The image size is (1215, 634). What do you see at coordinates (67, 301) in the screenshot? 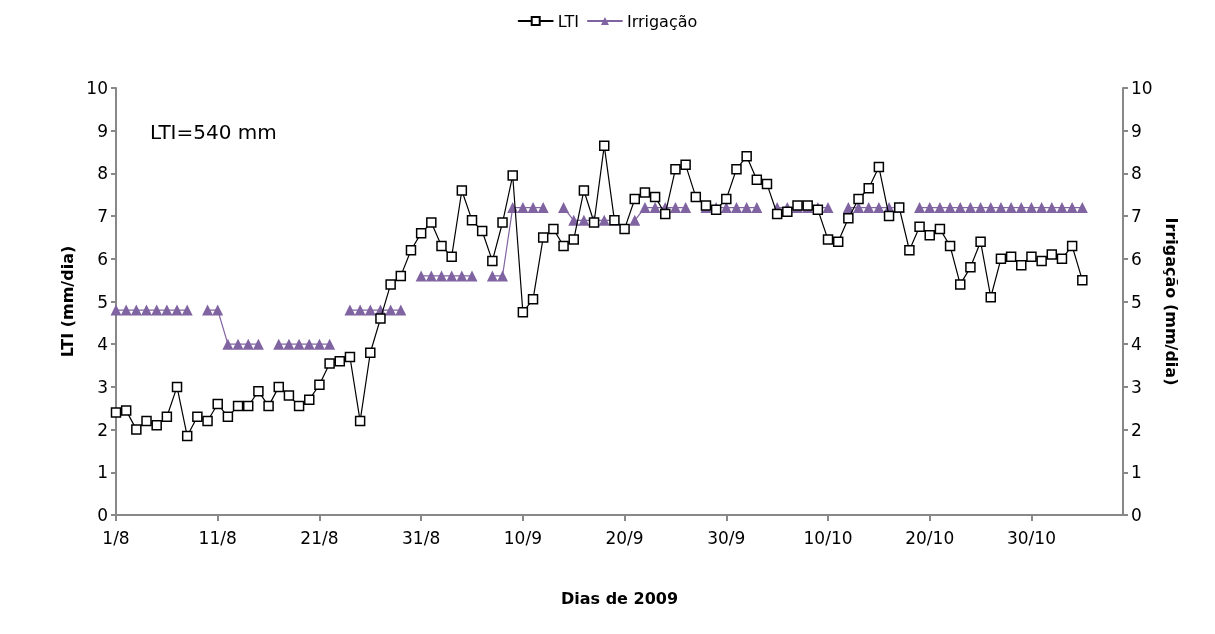
I see `y-axis-title: LTI (mm/dia)` at bounding box center [67, 301].